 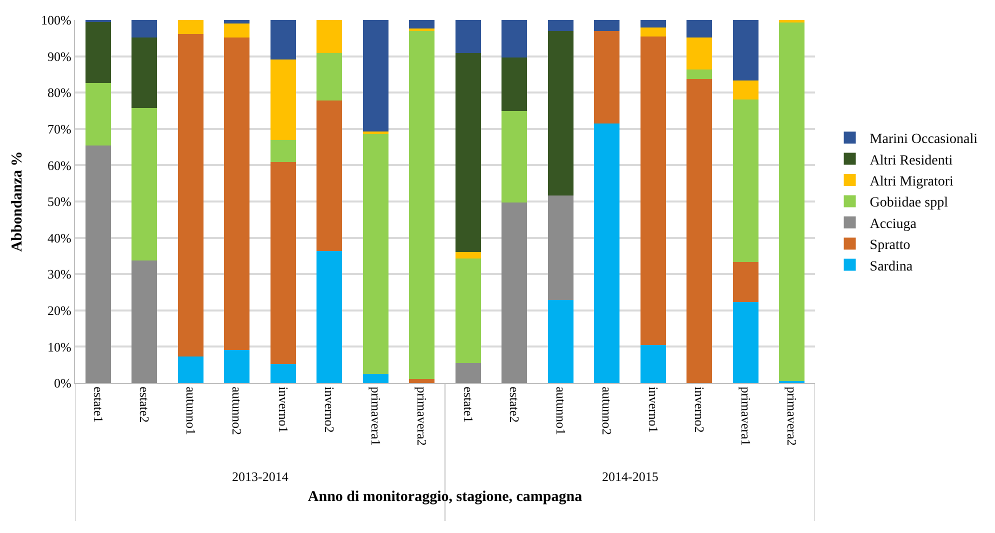 What do you see at coordinates (60, 165) in the screenshot?
I see `y-tick-label: 60%` at bounding box center [60, 165].